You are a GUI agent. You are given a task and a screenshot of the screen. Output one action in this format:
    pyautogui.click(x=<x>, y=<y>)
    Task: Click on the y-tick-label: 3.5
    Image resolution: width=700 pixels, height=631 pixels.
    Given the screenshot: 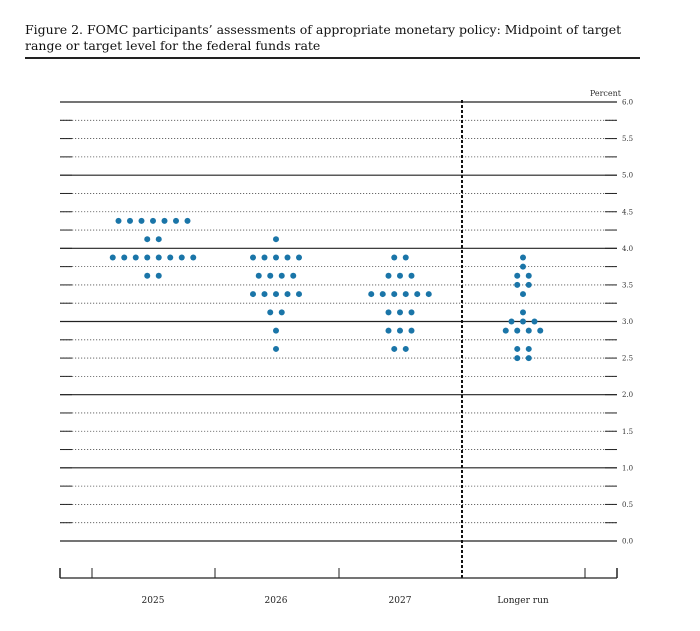 What is the action you would take?
    pyautogui.click(x=627, y=285)
    